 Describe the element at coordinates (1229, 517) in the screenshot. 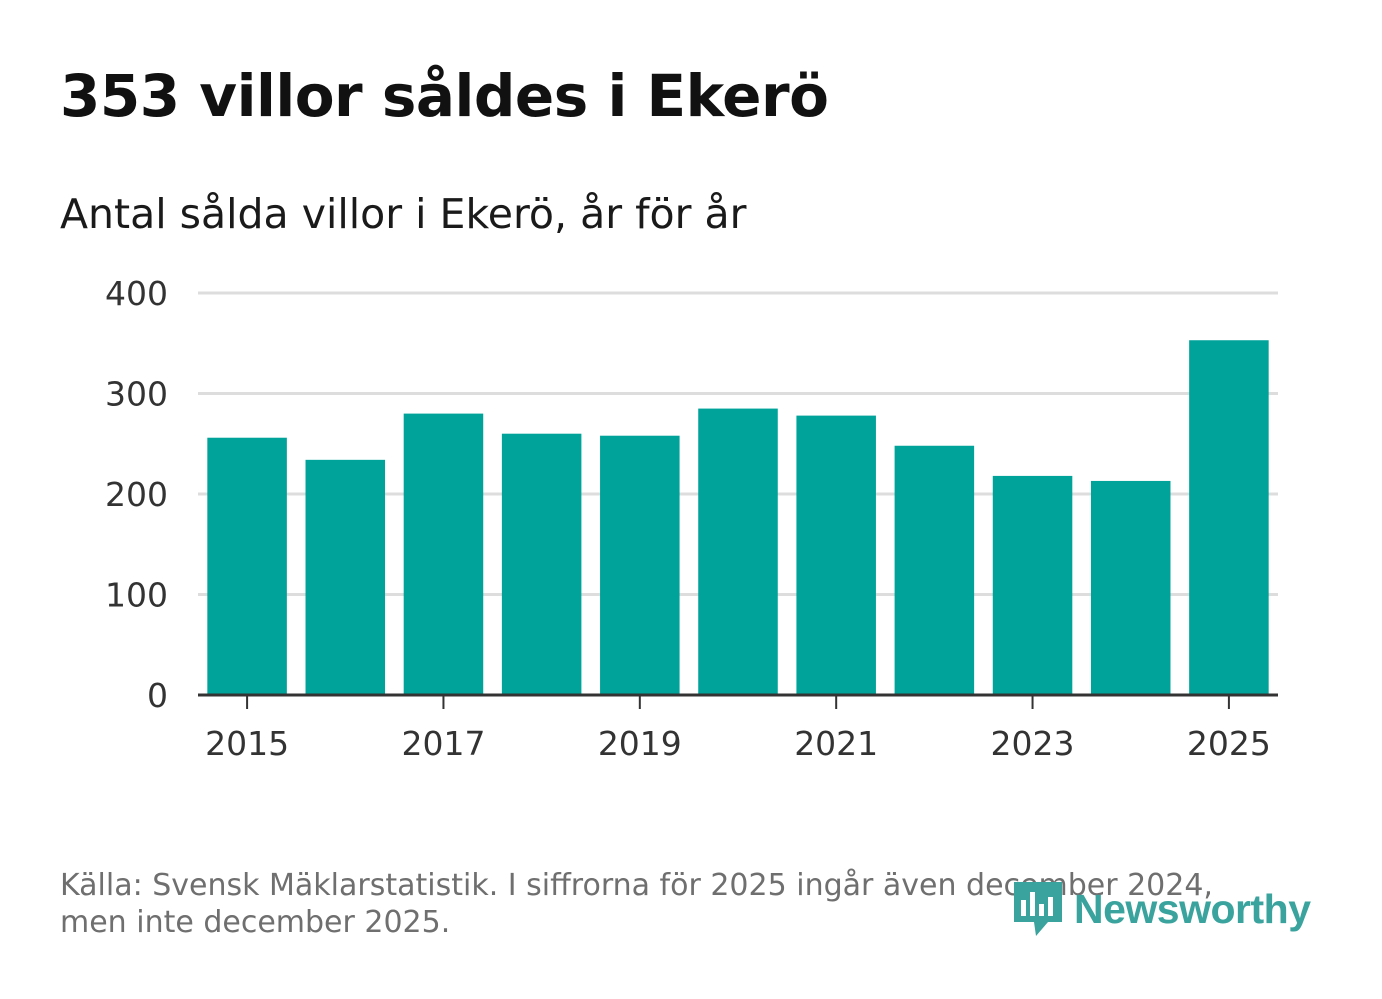

I see `bar-2025` at that location.